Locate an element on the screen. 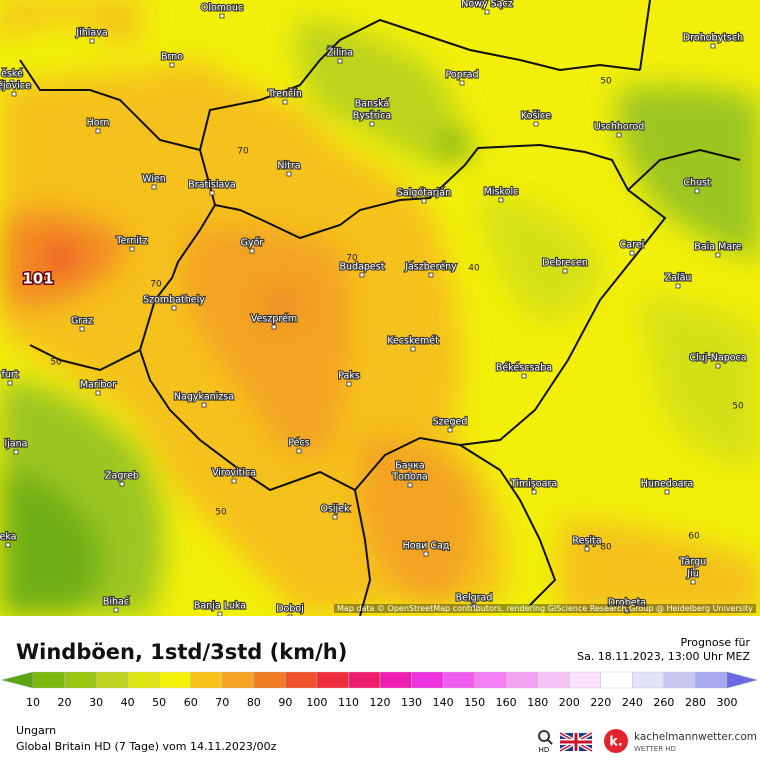 This screenshot has width=760, height=762. city-label: Reșița is located at coordinates (586, 541).